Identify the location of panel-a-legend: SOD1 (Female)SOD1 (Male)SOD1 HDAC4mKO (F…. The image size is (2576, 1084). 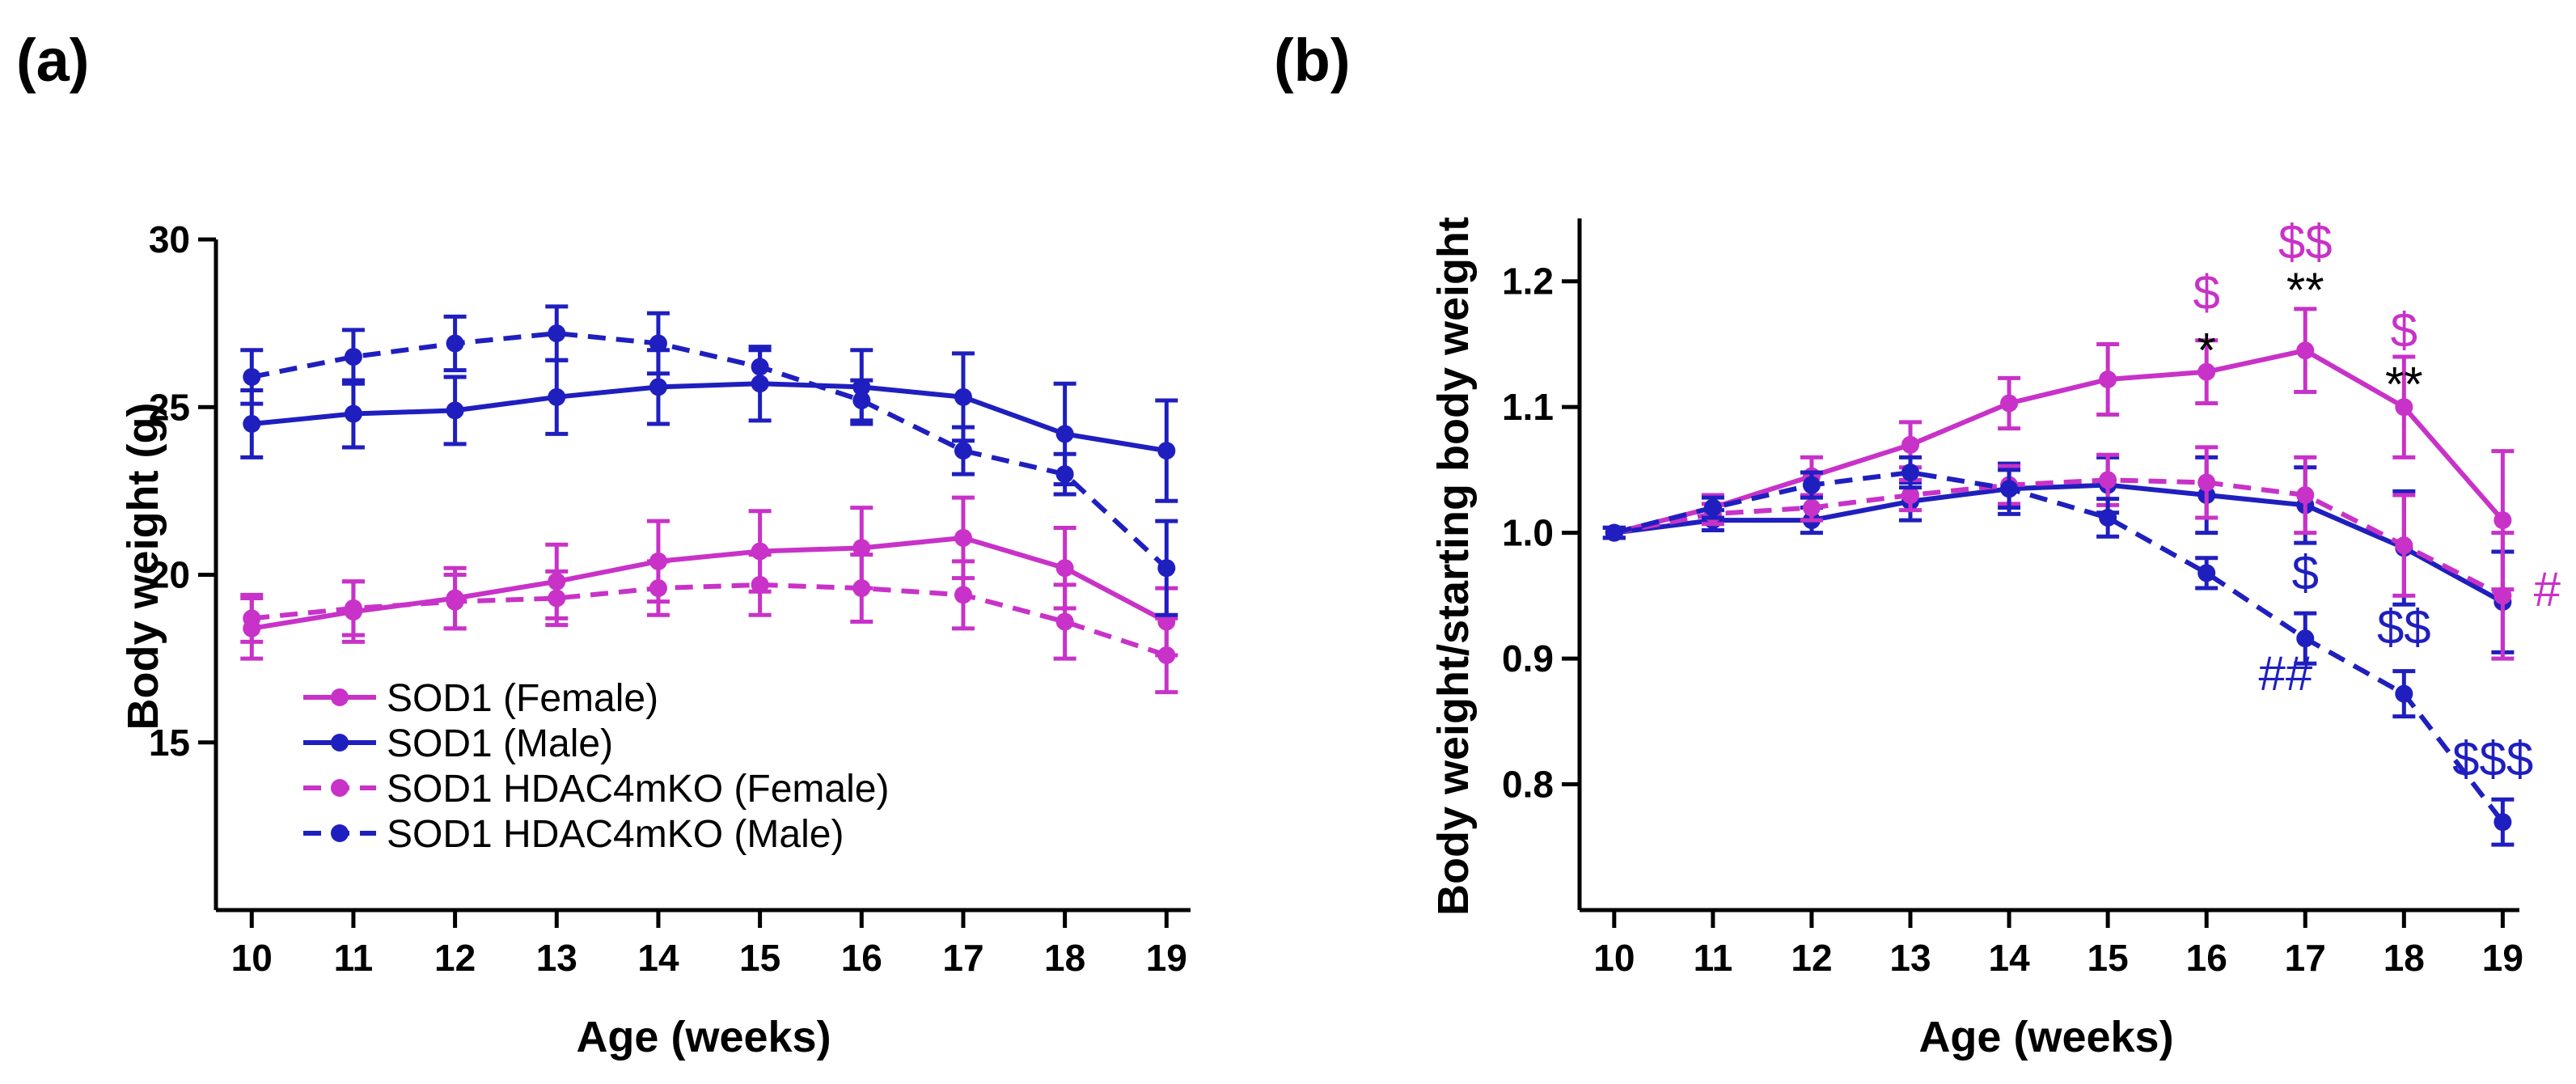
(596, 766).